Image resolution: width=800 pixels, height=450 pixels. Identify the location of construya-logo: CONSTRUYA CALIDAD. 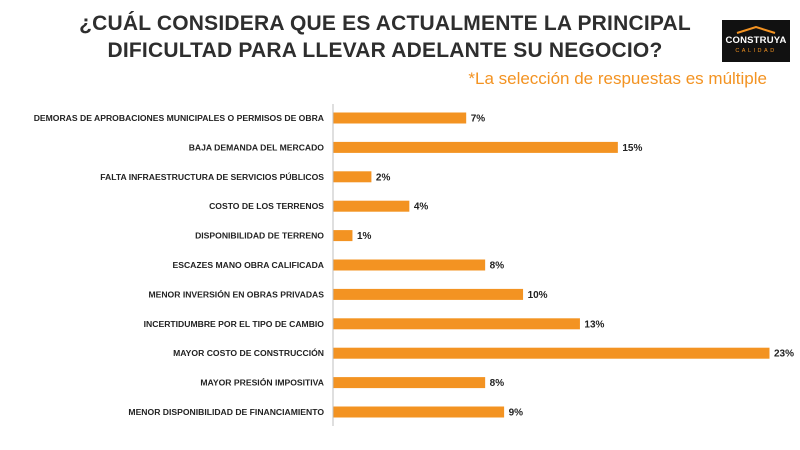
(756, 41).